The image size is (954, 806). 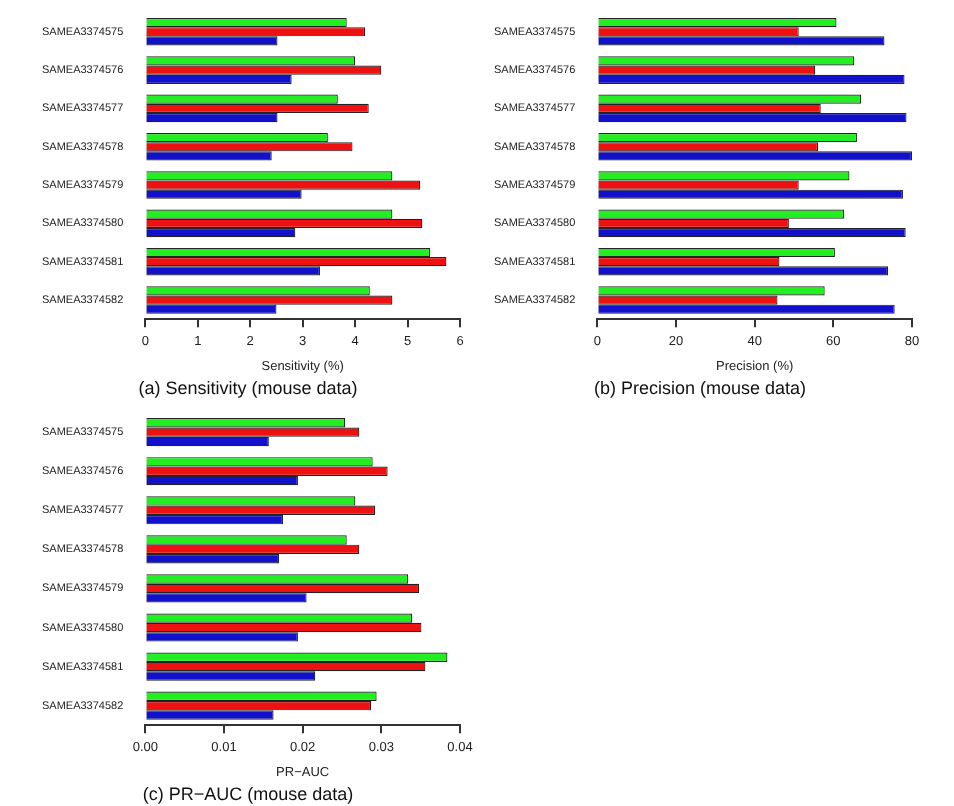 I want to click on text: (b) Precision (mouse data), so click(x=700, y=388).